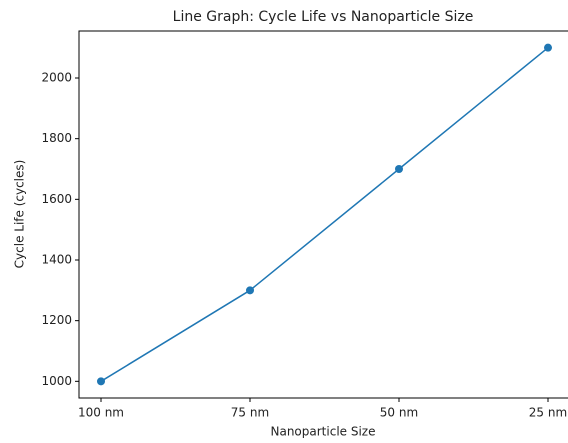  I want to click on y-tick-label: 1400, so click(56, 259).